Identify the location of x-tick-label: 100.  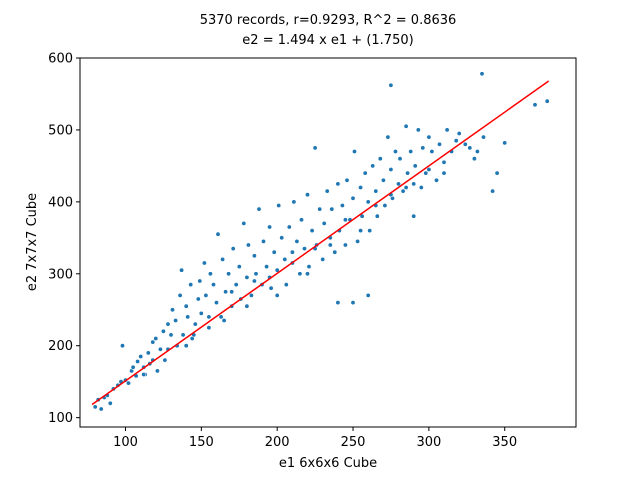
(125, 442).